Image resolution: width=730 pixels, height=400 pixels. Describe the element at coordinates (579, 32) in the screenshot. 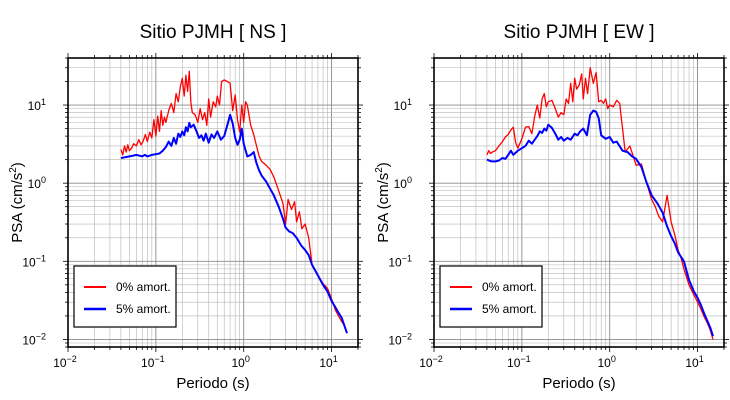

I see `chart-title: Sitio PJMH [ EW ]` at that location.